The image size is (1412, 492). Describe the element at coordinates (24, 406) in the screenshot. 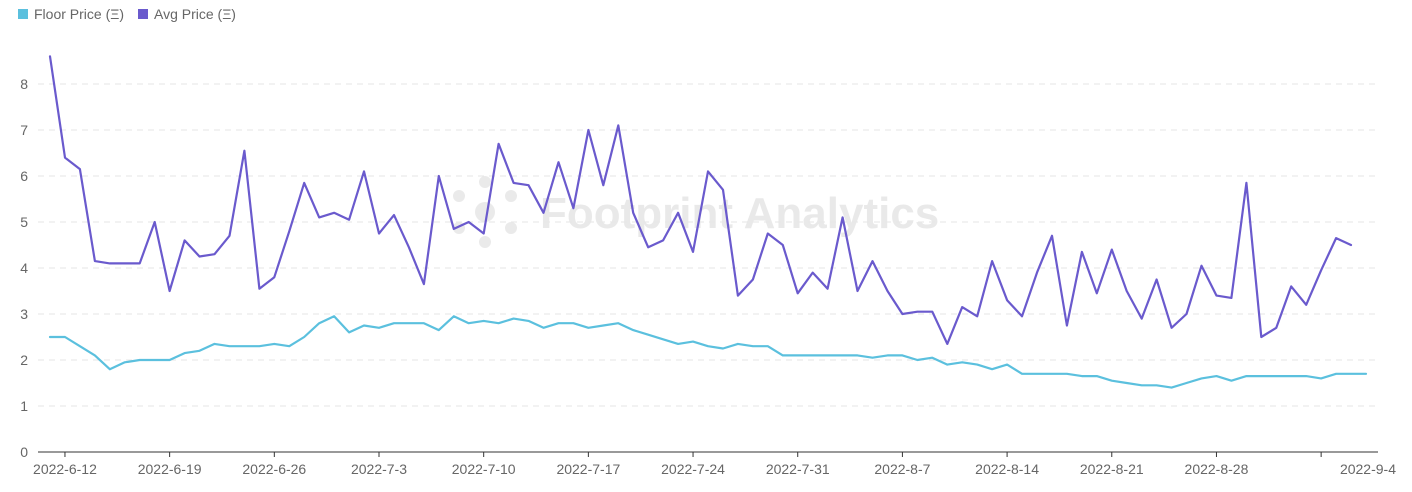

I see `y-tick-label: 1` at that location.